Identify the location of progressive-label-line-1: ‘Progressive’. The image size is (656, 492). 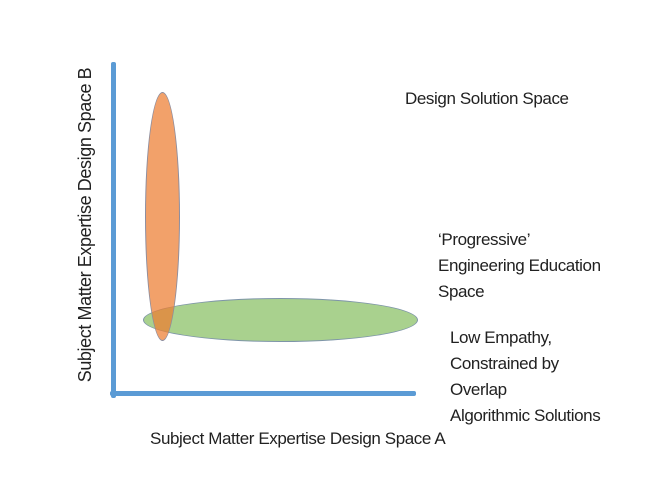
(484, 239).